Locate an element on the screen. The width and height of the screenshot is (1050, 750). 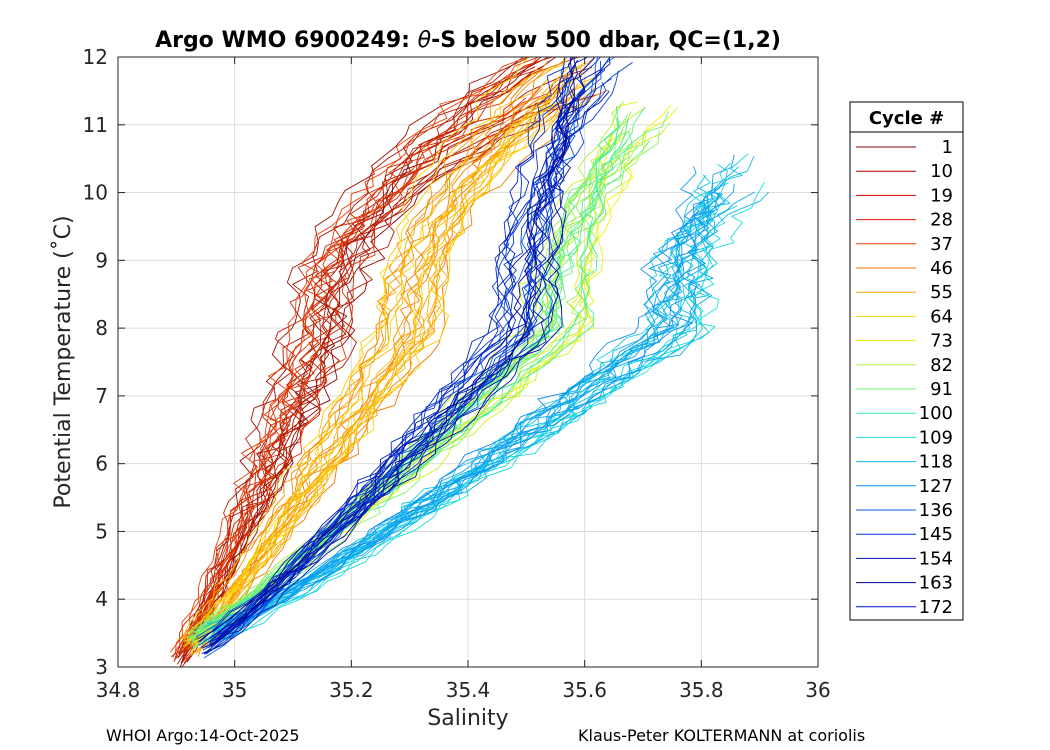
legend-entry-label: 1 is located at coordinates (947, 147).